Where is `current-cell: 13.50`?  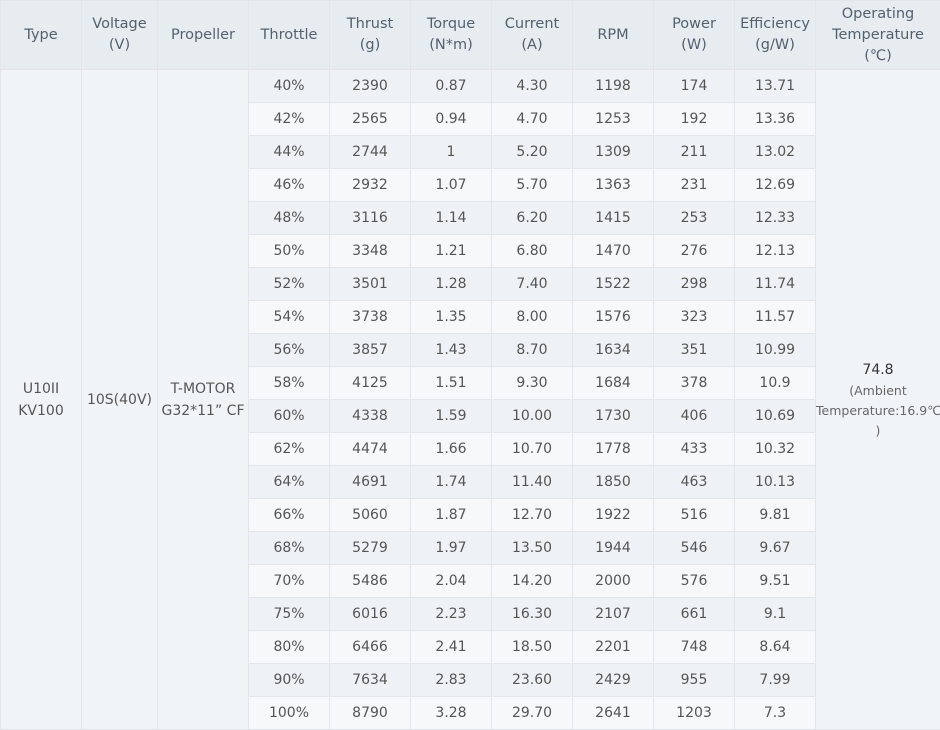 current-cell: 13.50 is located at coordinates (532, 548).